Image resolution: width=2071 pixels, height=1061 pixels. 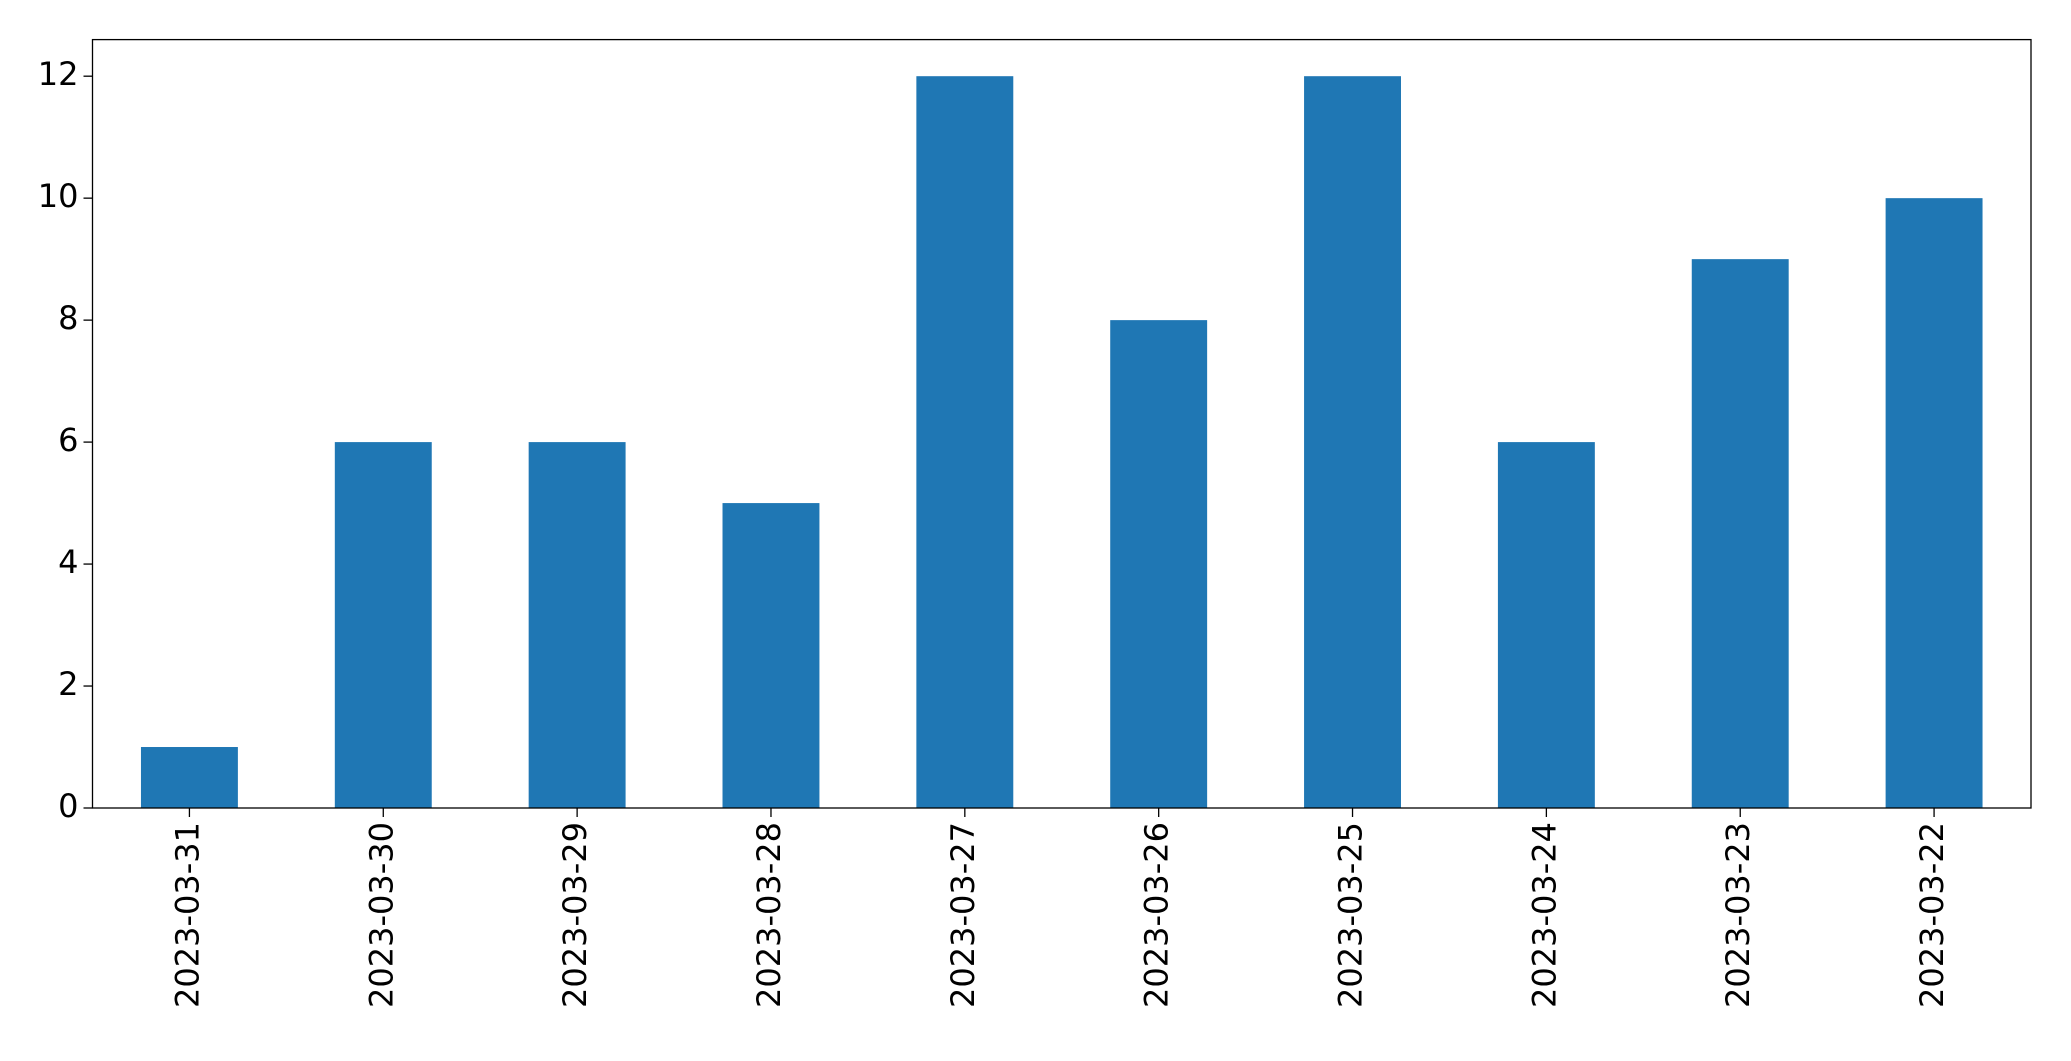 I want to click on y-tick-label: 6, so click(x=68, y=440).